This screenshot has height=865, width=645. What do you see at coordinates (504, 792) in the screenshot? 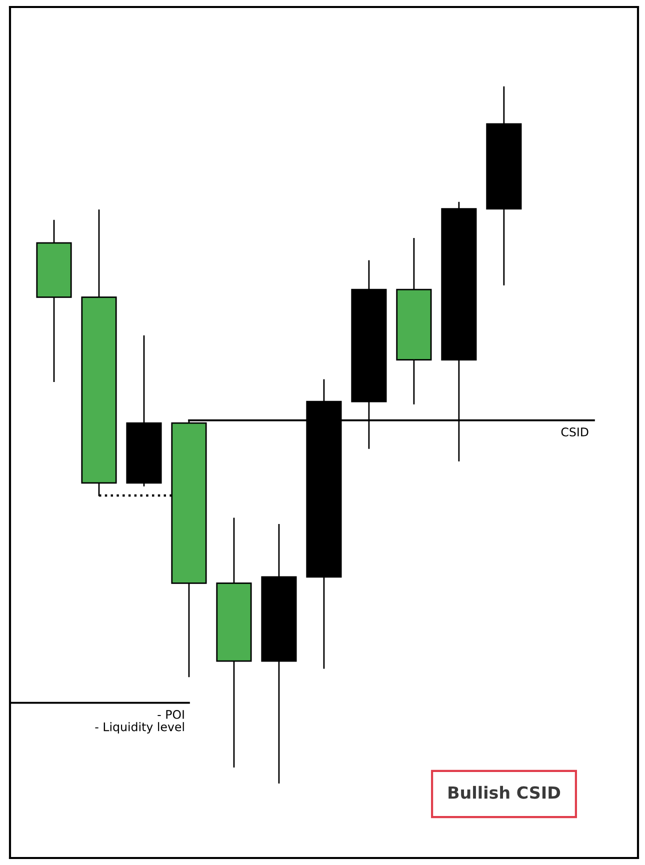
I see `text: Bullish CSID` at bounding box center [504, 792].